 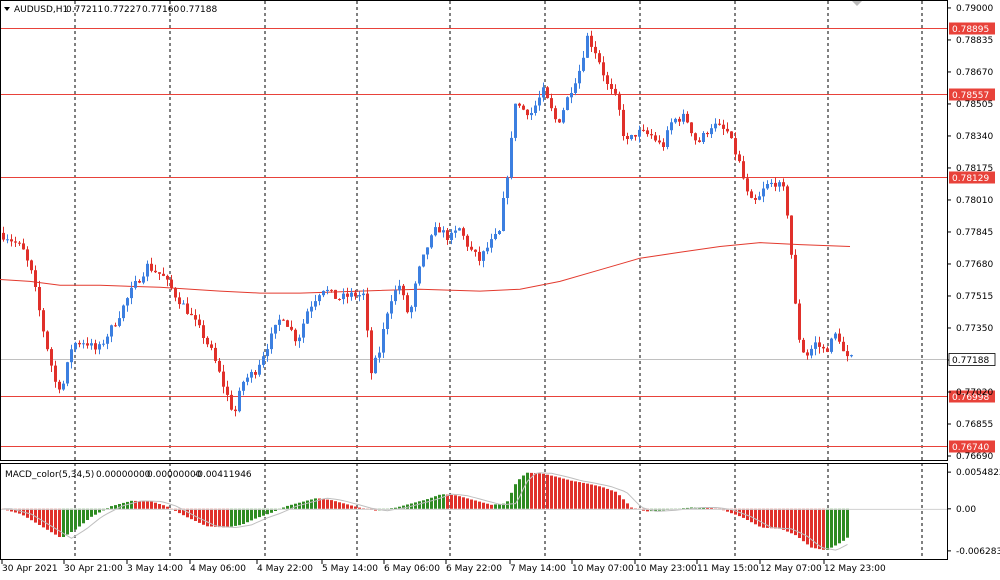 What do you see at coordinates (538, 569) in the screenshot?
I see `time-tick-label: 7 May 14:00` at bounding box center [538, 569].